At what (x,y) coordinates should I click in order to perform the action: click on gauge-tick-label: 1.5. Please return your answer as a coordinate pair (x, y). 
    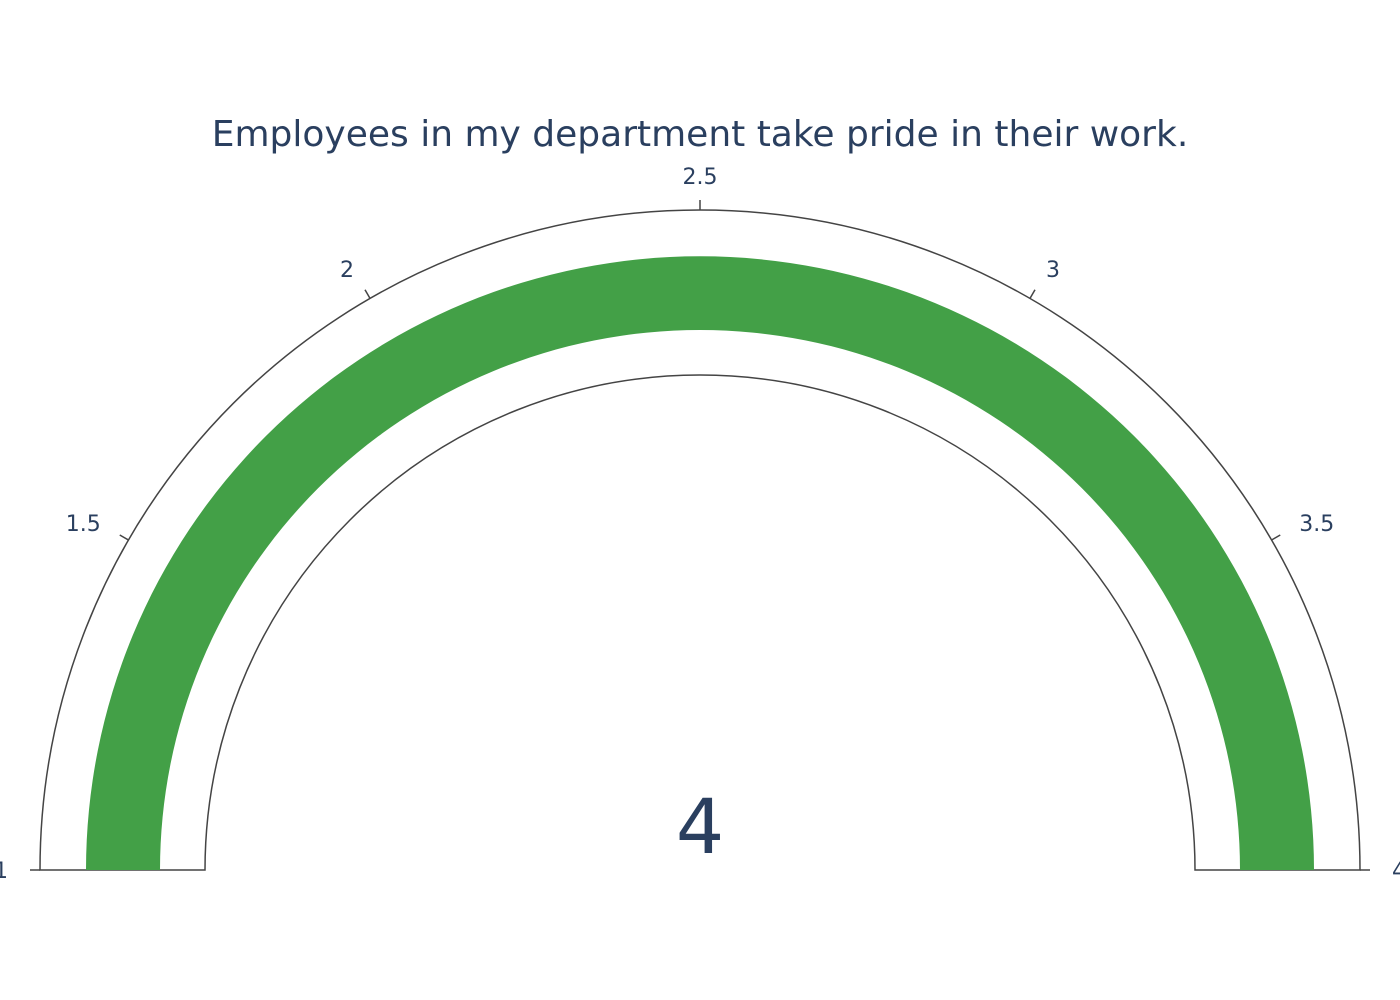
    Looking at the image, I should click on (83, 524).